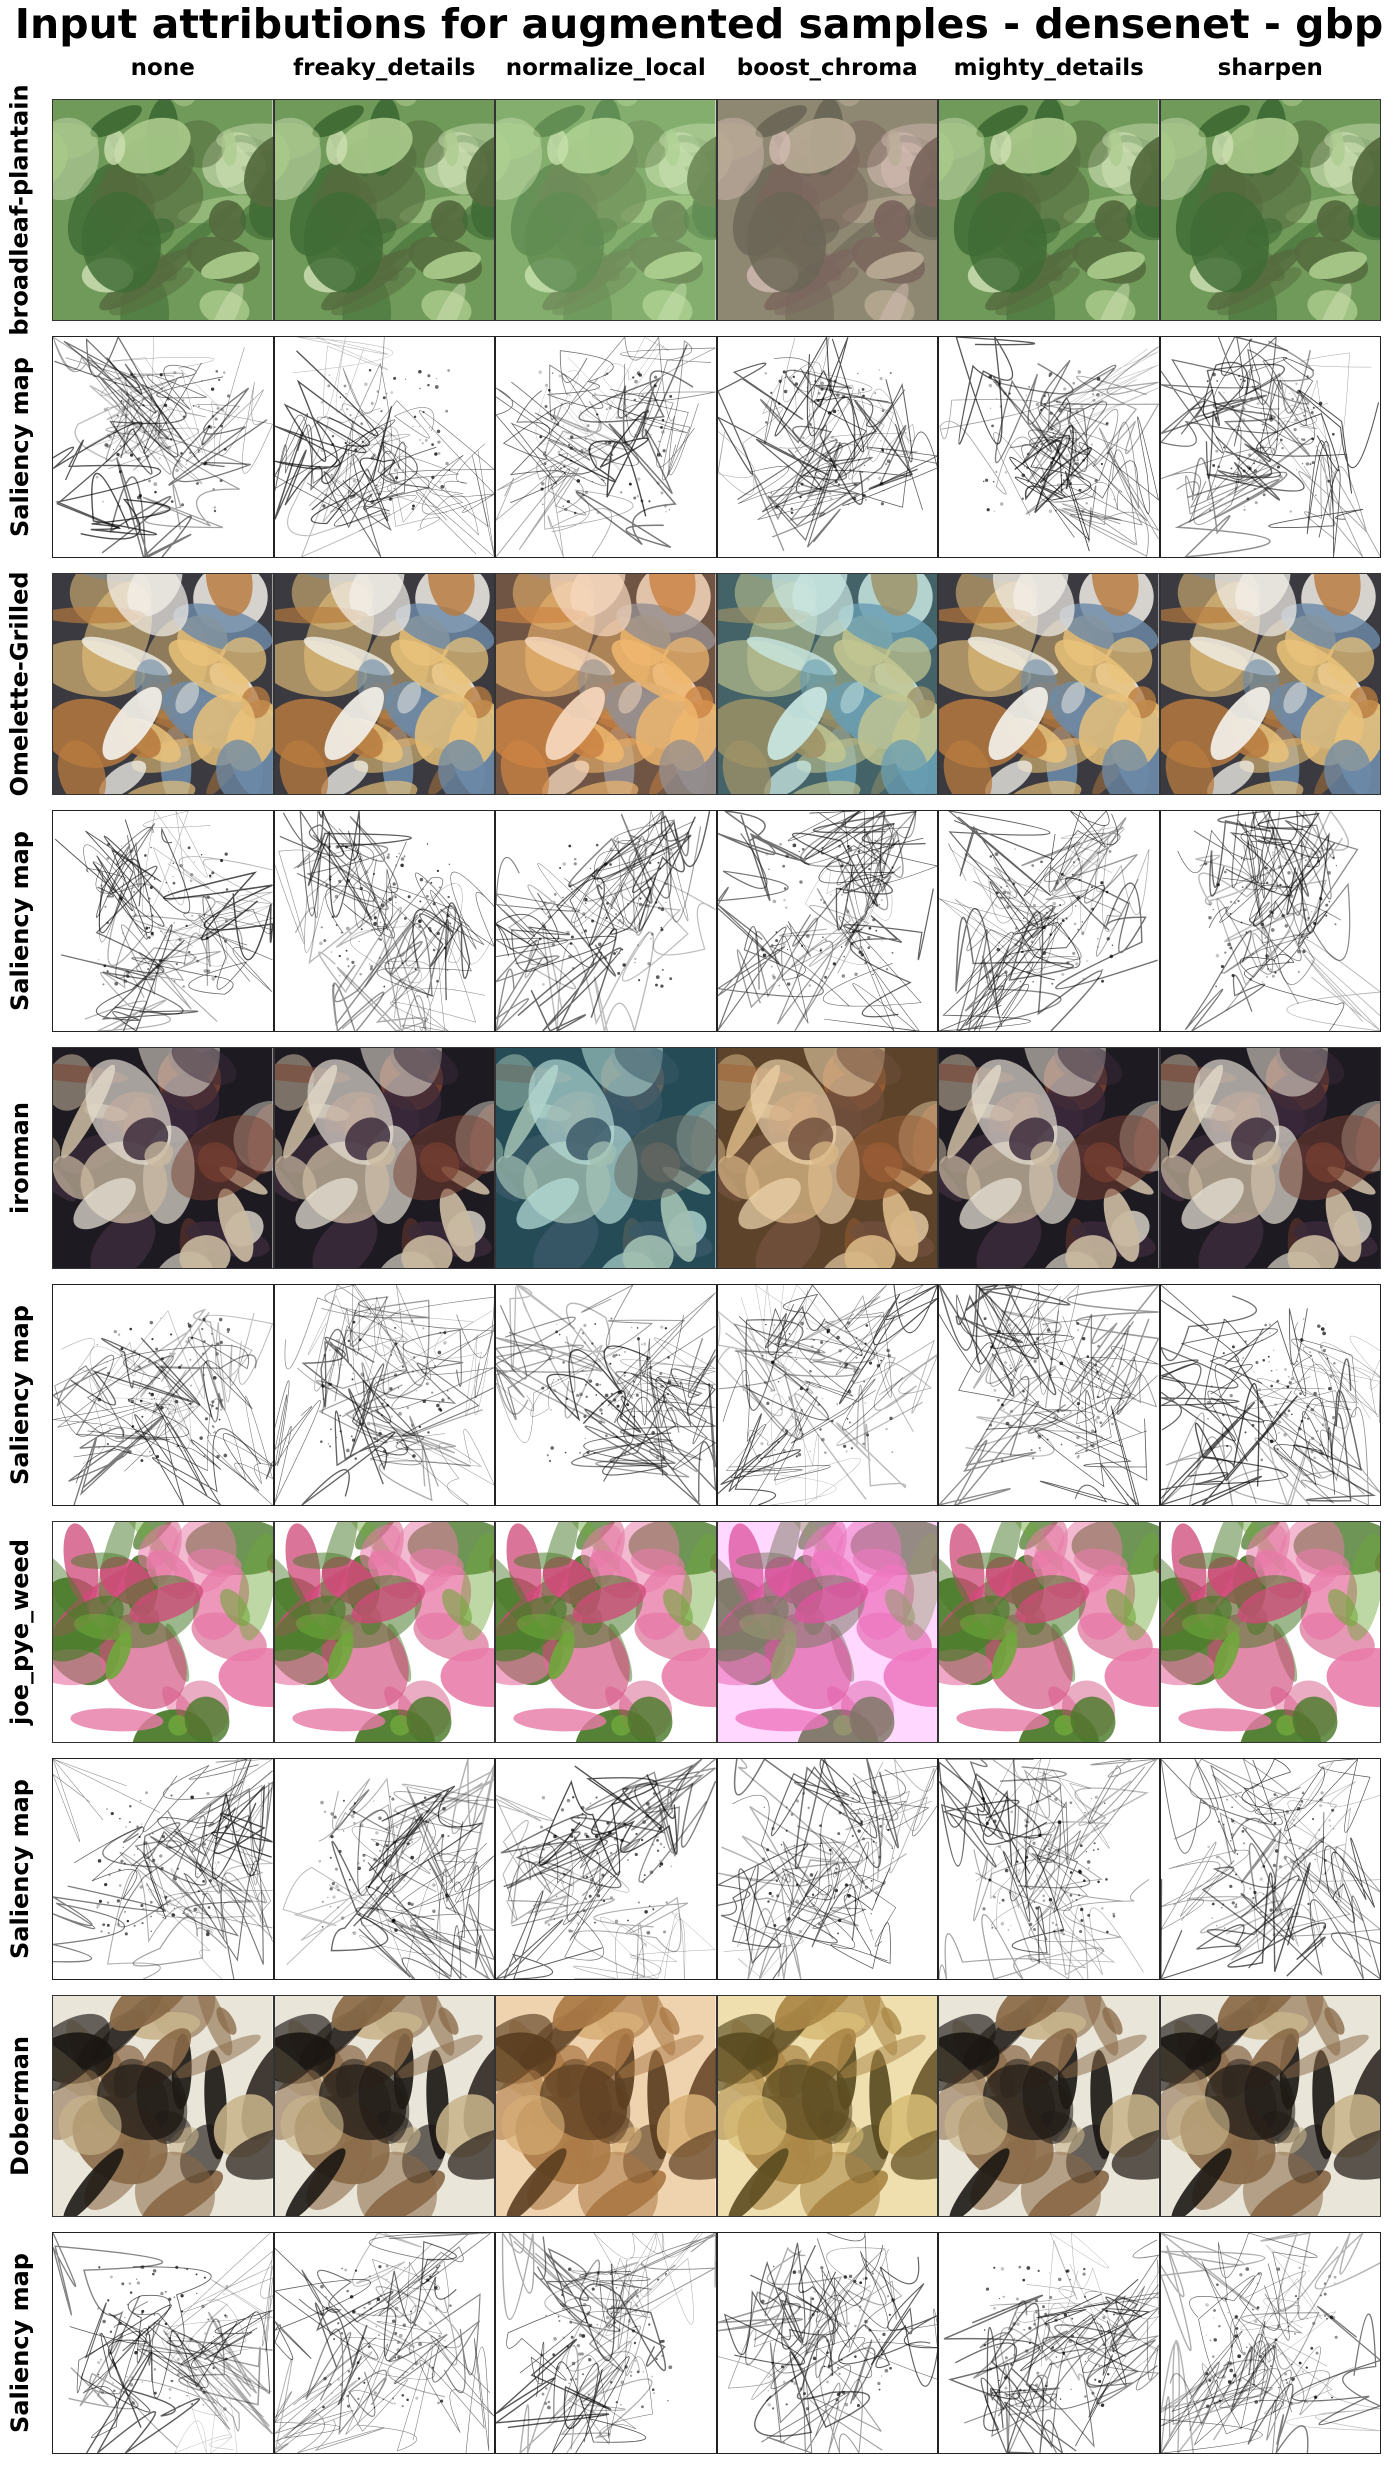 This screenshot has height=2476, width=1398. I want to click on row-label-text: Doberman, so click(20, 2106).